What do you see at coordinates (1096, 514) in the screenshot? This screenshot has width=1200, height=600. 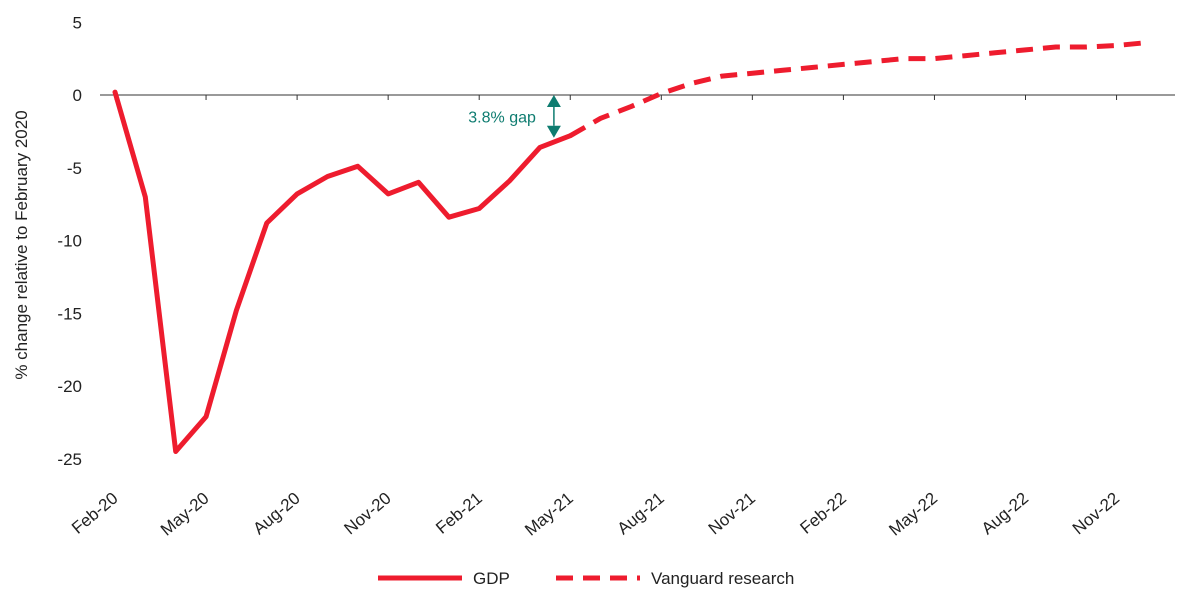 I see `x-tick-label: Nov-22` at bounding box center [1096, 514].